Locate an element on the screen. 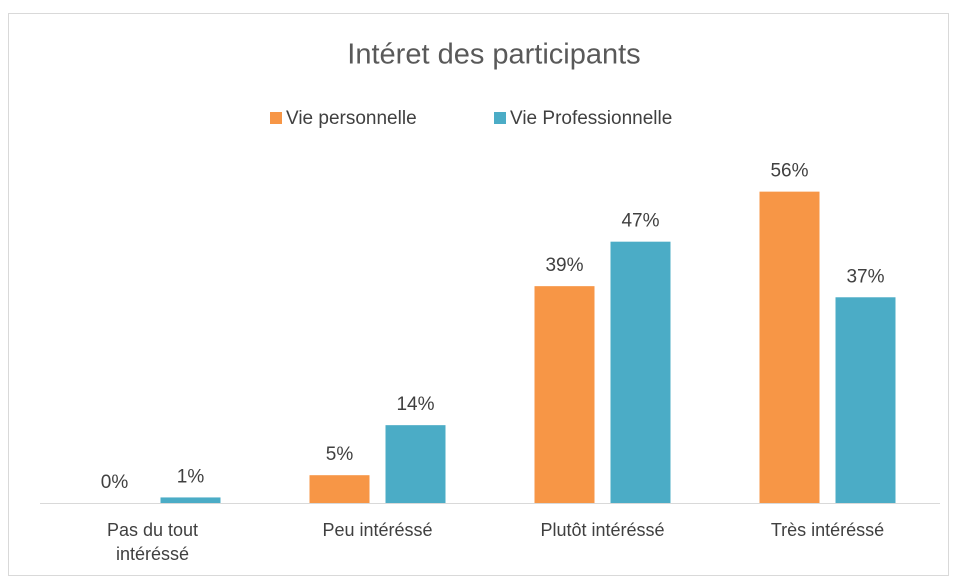  data-label: 0% is located at coordinates (115, 482).